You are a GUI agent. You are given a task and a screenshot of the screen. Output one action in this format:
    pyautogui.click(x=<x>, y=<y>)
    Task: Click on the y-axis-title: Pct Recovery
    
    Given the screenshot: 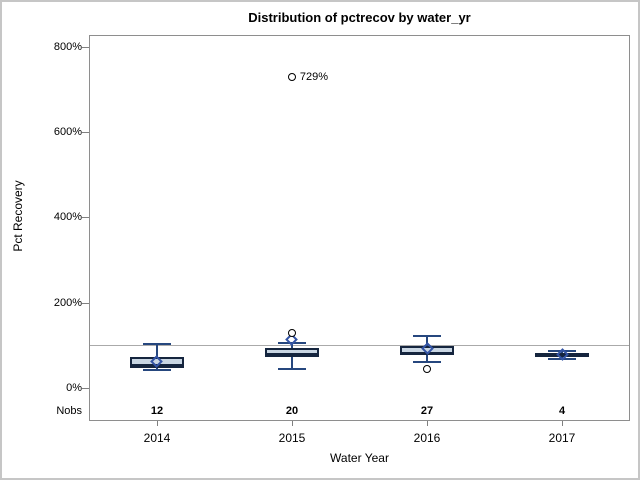 What is the action you would take?
    pyautogui.click(x=18, y=216)
    